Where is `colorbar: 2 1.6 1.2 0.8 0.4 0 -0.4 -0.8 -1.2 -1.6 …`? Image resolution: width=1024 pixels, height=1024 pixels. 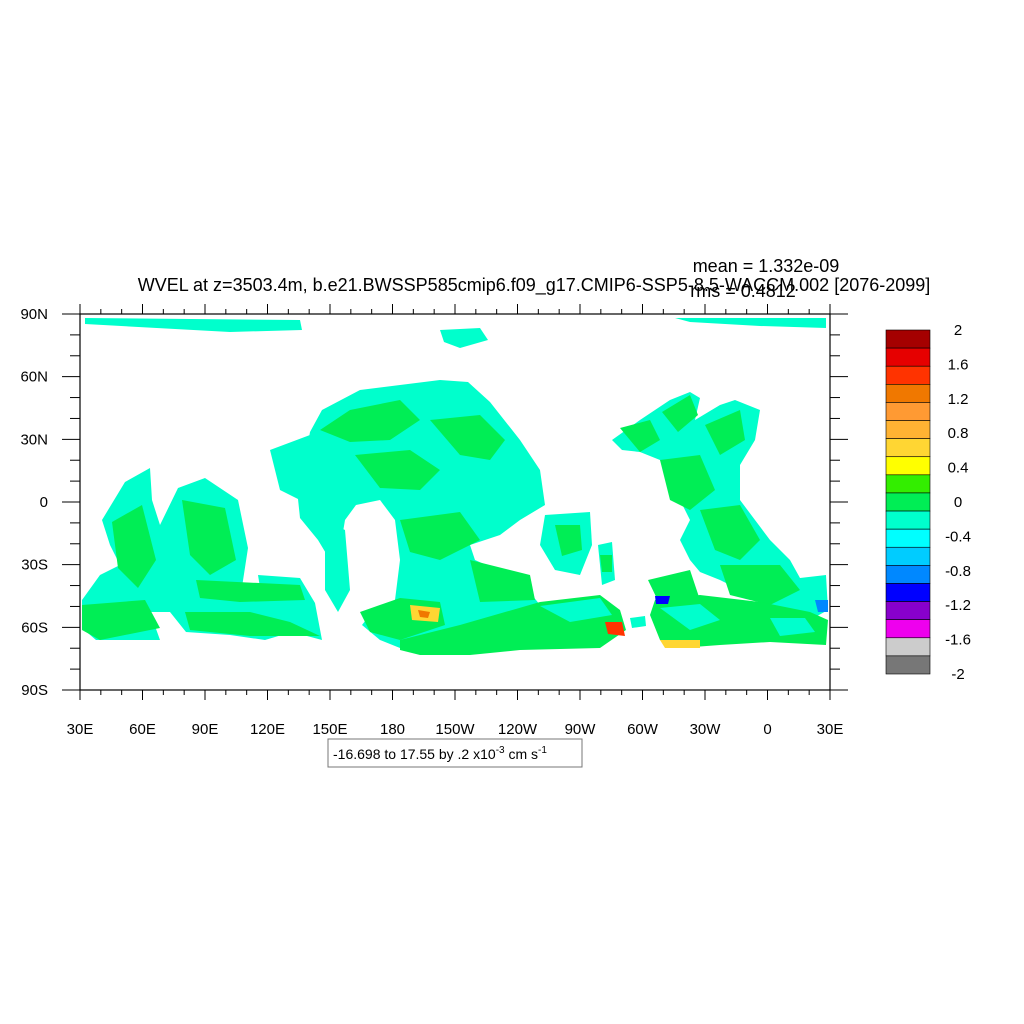
colorbar: 2 1.6 1.2 0.8 0.4 0 -0.4 -0.8 -1.2 -1.6 … is located at coordinates (928, 502).